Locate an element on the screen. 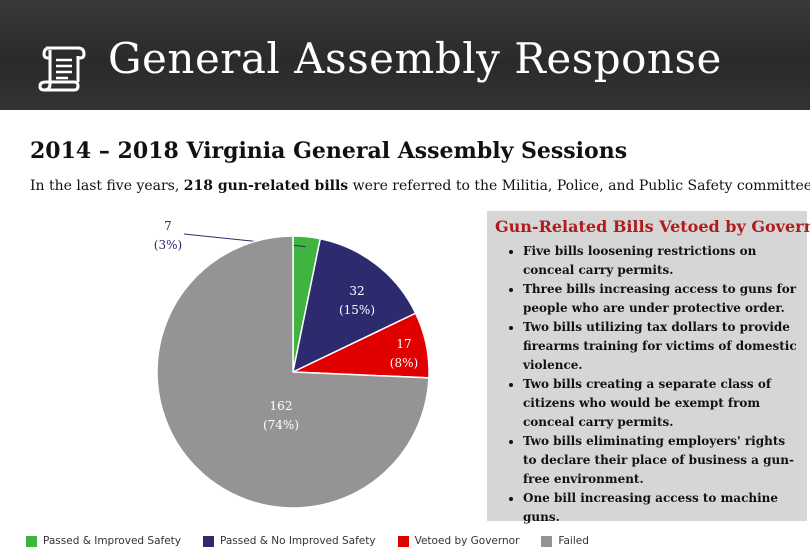 The image size is (810, 556). veto-panel-title: Gun-Related Bills Vetoed by Governor is located at coordinates (652, 226).